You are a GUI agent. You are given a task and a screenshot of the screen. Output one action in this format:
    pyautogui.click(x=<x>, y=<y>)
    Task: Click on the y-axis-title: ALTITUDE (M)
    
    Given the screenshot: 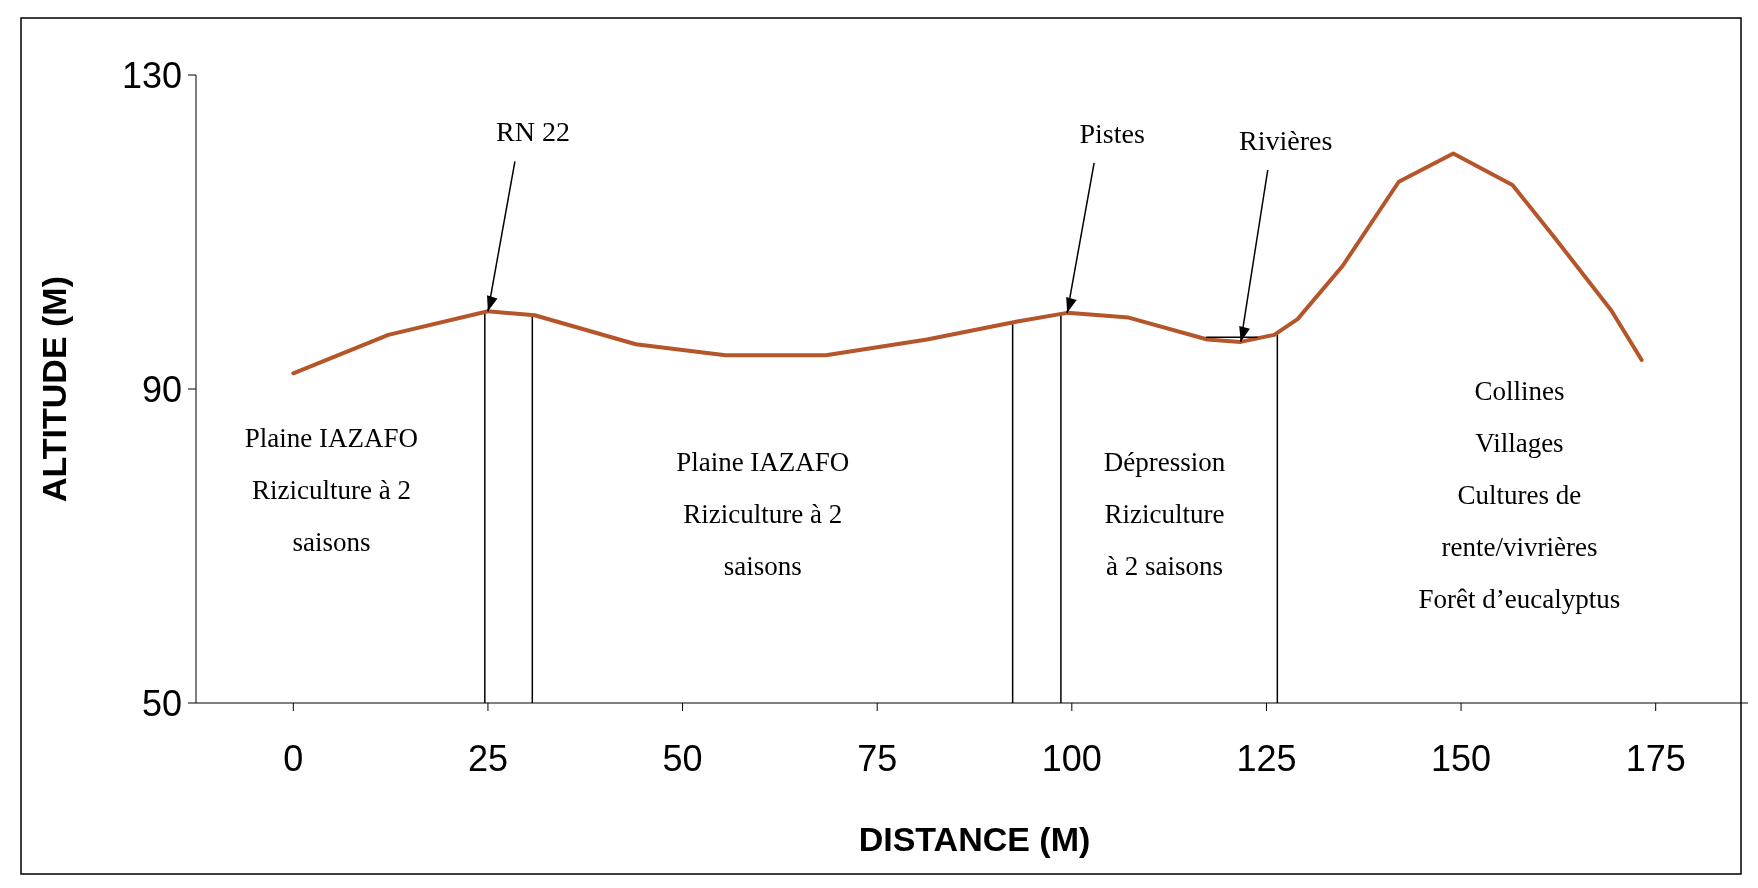 What is the action you would take?
    pyautogui.click(x=54, y=389)
    